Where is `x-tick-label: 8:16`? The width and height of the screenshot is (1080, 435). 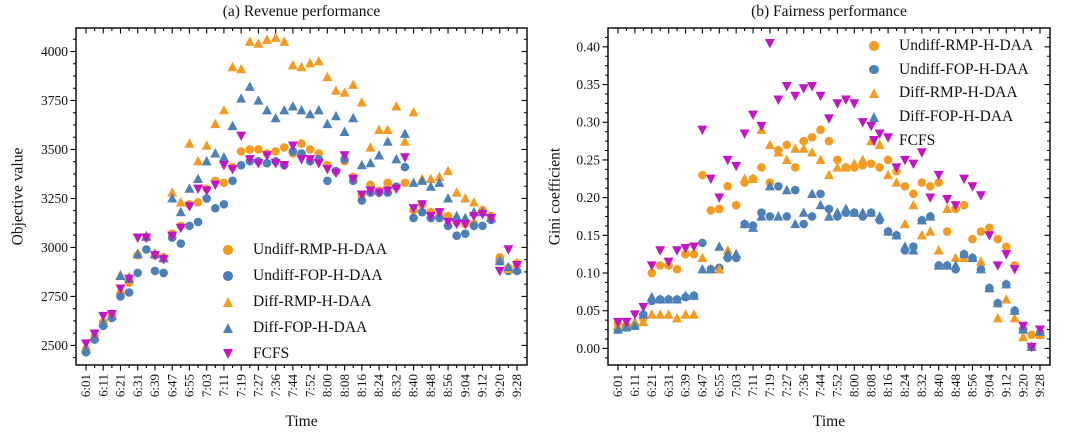 x-tick-label: 8:16 is located at coordinates (361, 386).